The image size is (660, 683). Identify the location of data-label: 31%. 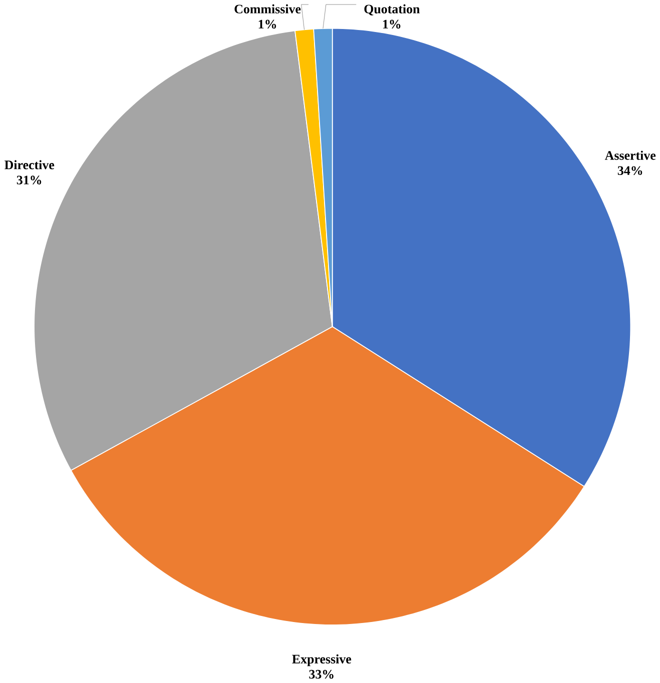
(29, 180).